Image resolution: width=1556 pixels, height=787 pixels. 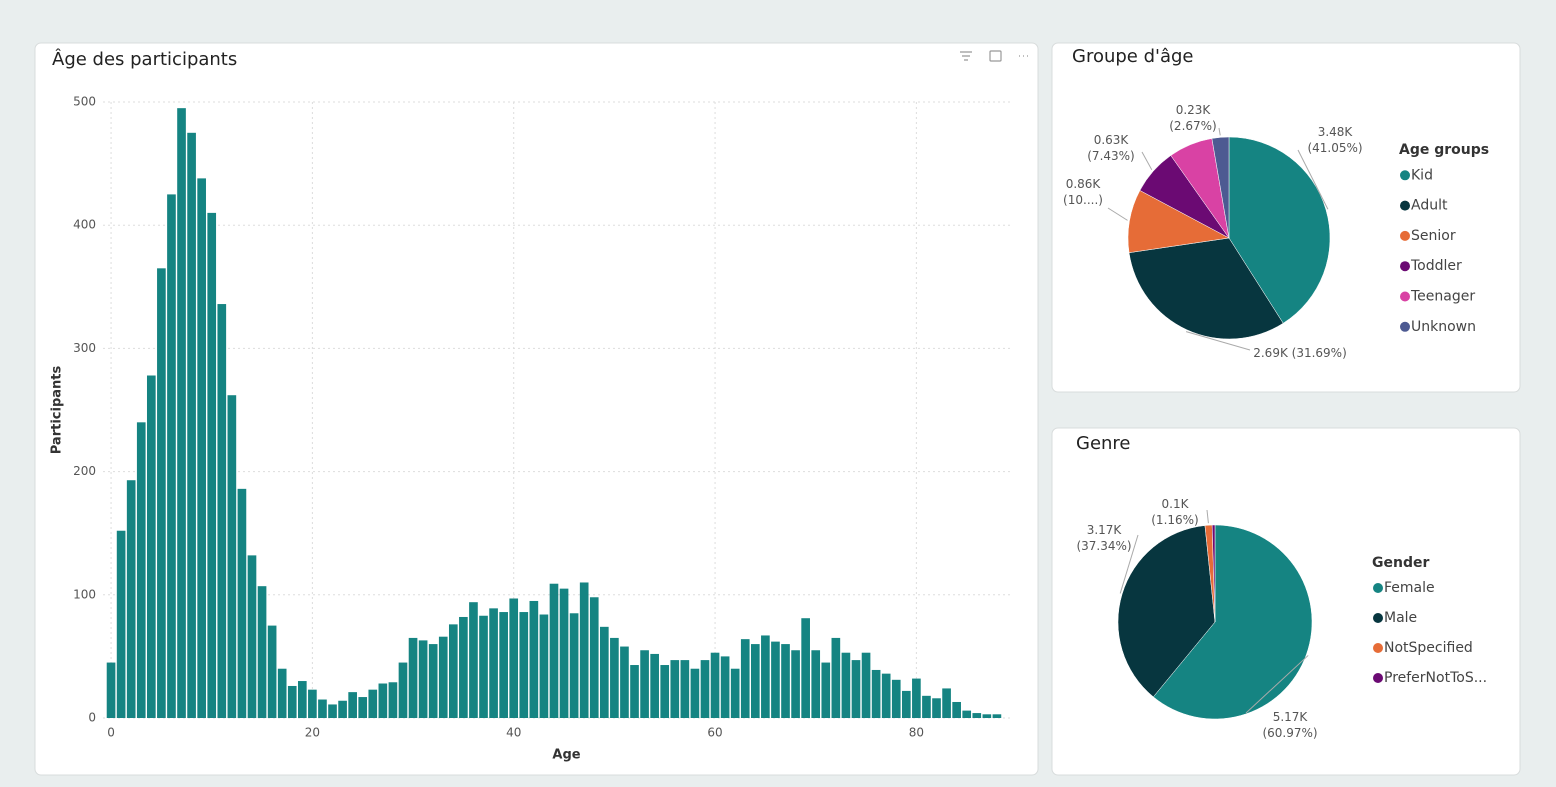 What do you see at coordinates (84, 225) in the screenshot?
I see `y-tick-label: 400` at bounding box center [84, 225].